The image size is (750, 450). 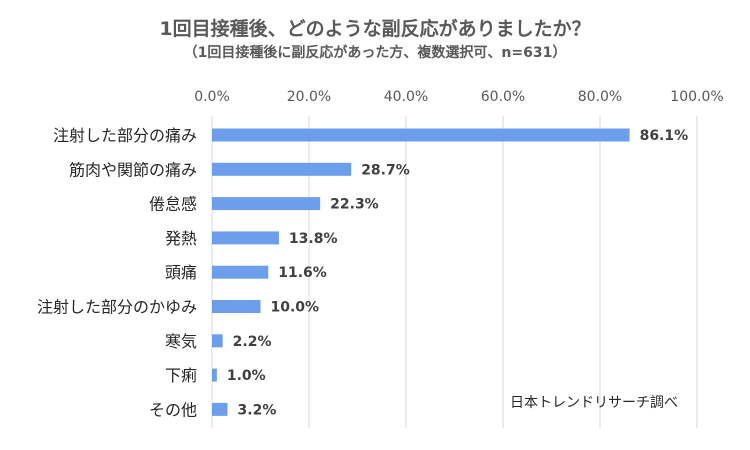 What do you see at coordinates (600, 97) in the screenshot?
I see `x-tick-label: 80.0%` at bounding box center [600, 97].